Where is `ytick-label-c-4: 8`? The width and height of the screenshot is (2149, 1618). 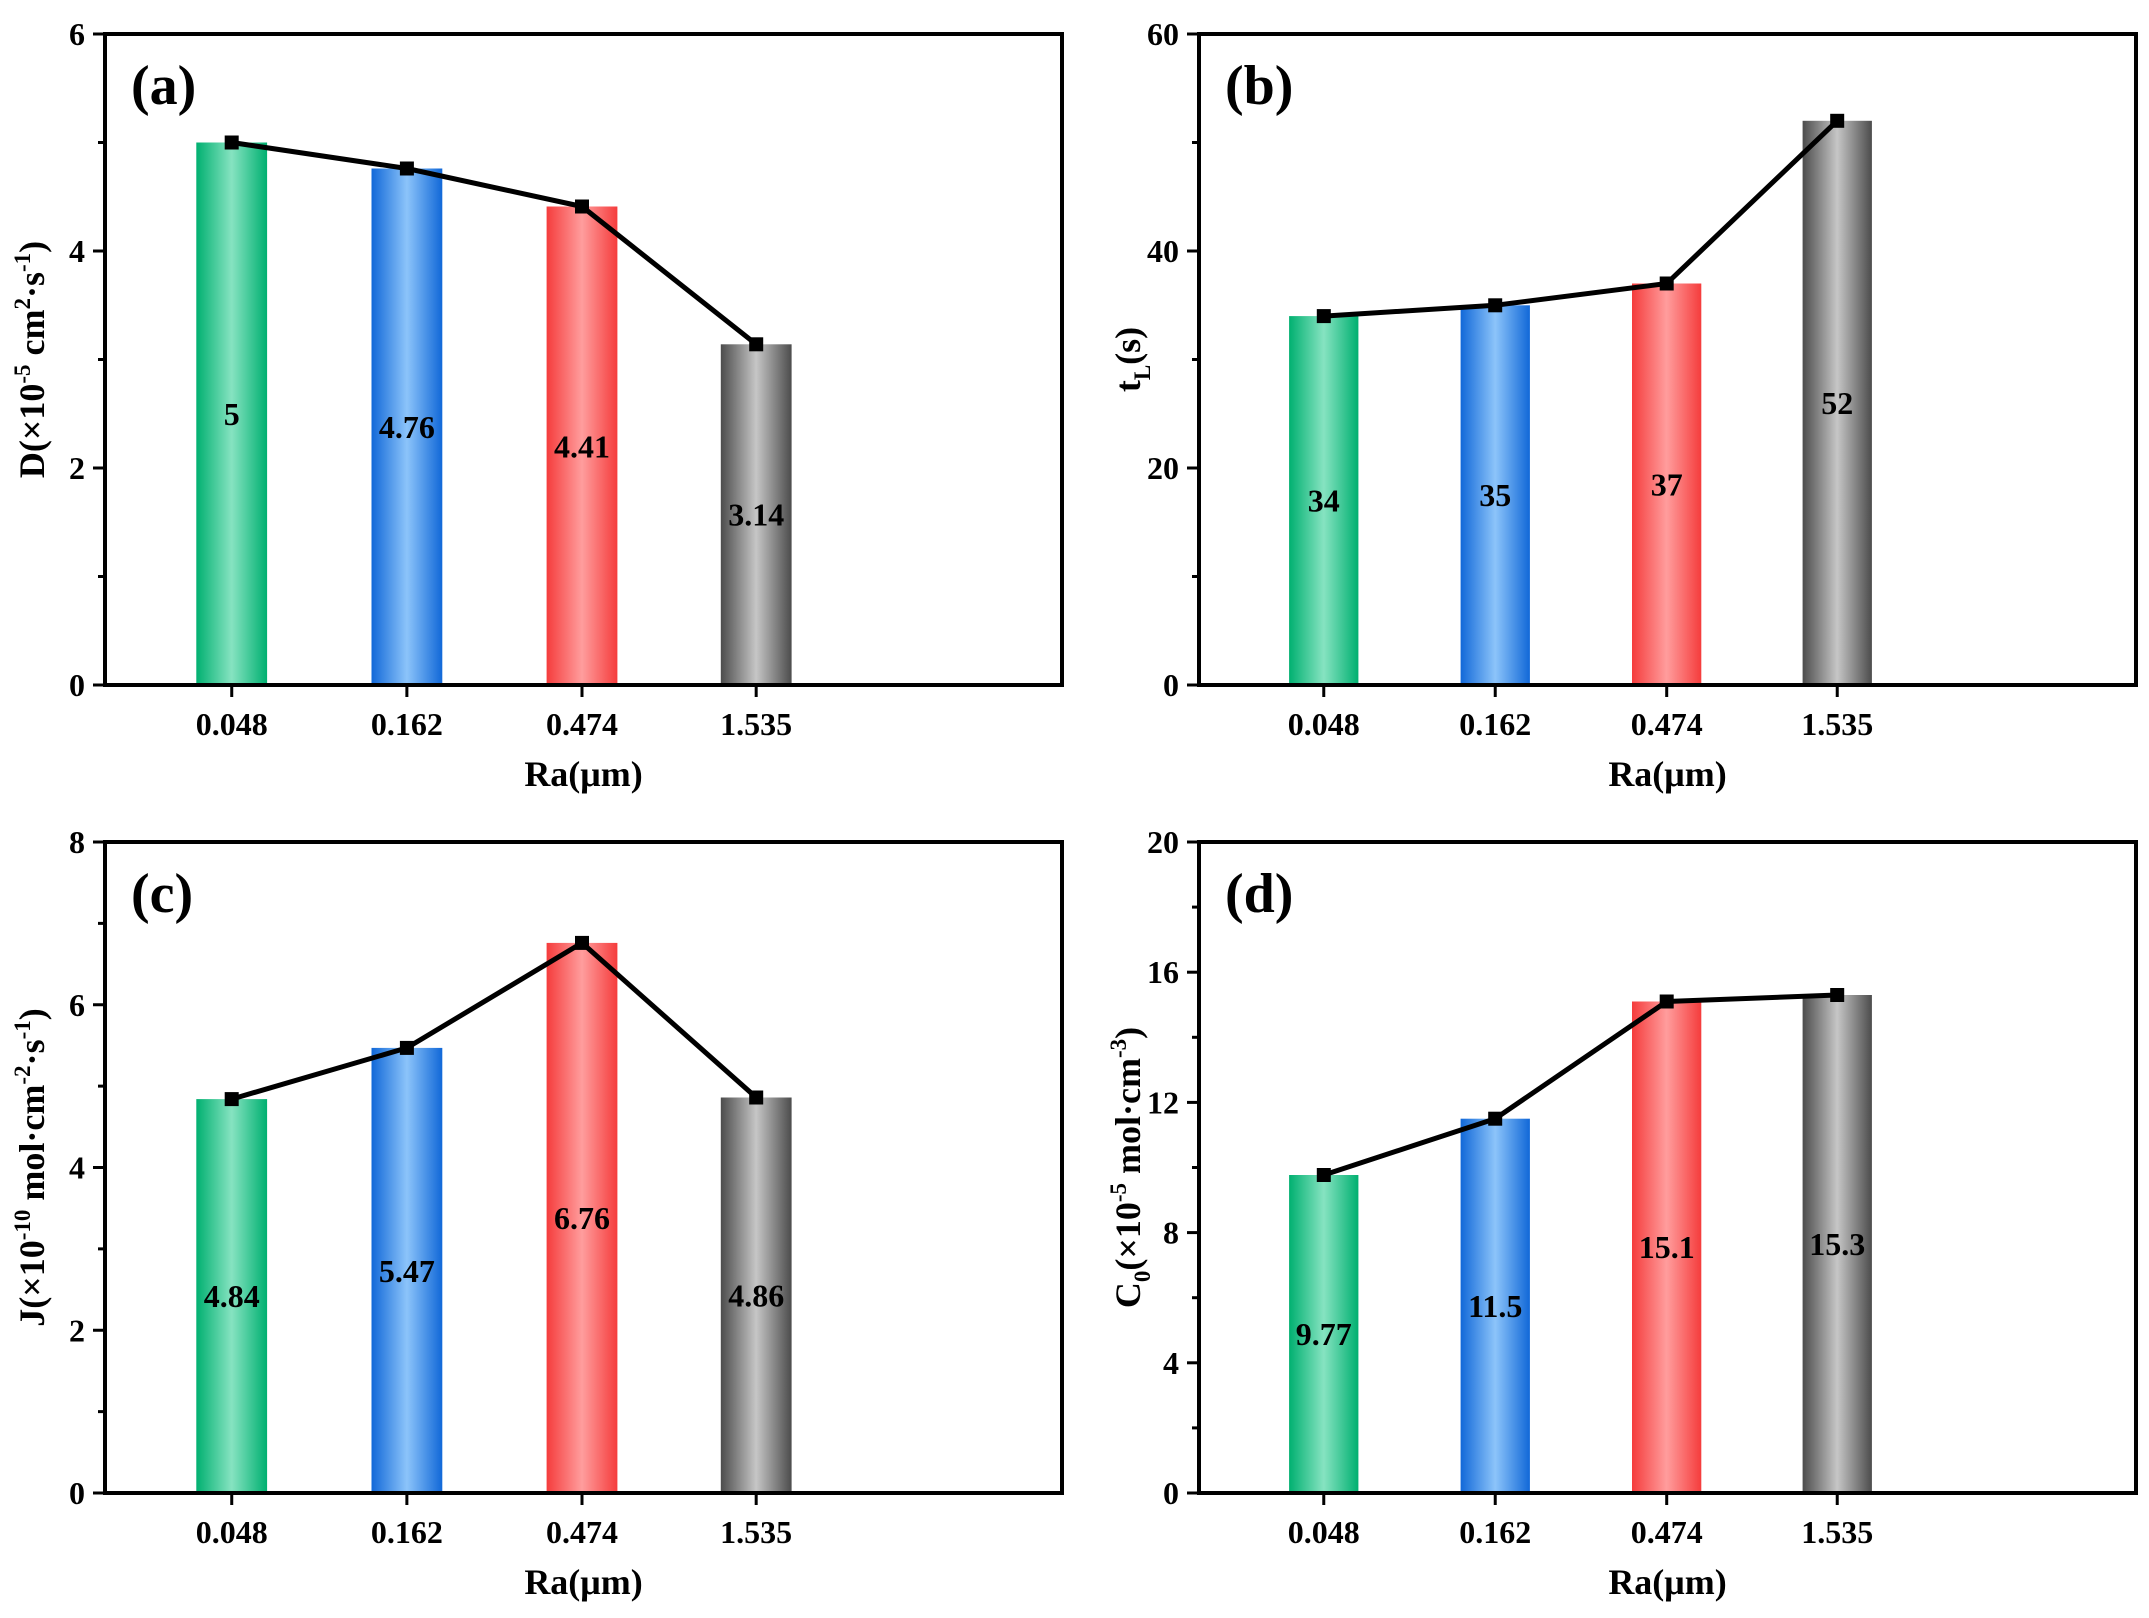
ytick-label-c-4: 8 is located at coordinates (77, 842).